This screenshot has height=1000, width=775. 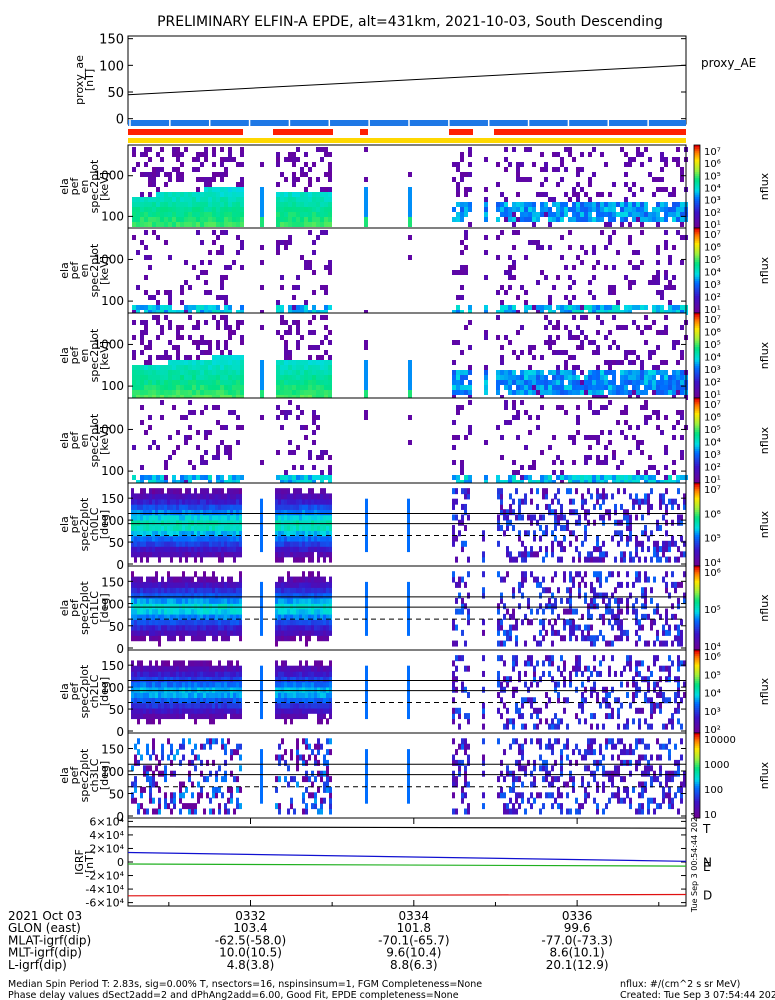 I want to click on y-axis-label-line: spec2plot, so click(x=94, y=440).